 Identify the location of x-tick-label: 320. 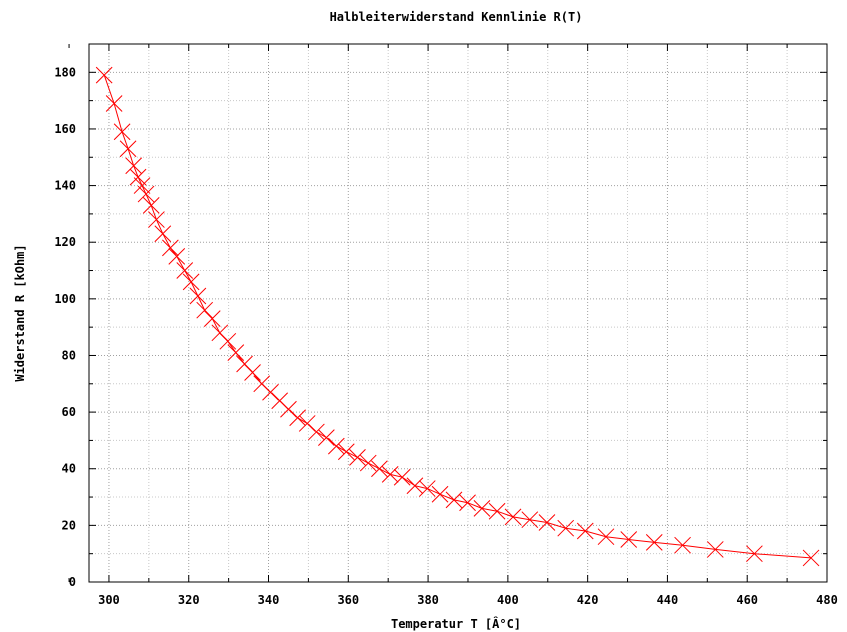
(189, 600).